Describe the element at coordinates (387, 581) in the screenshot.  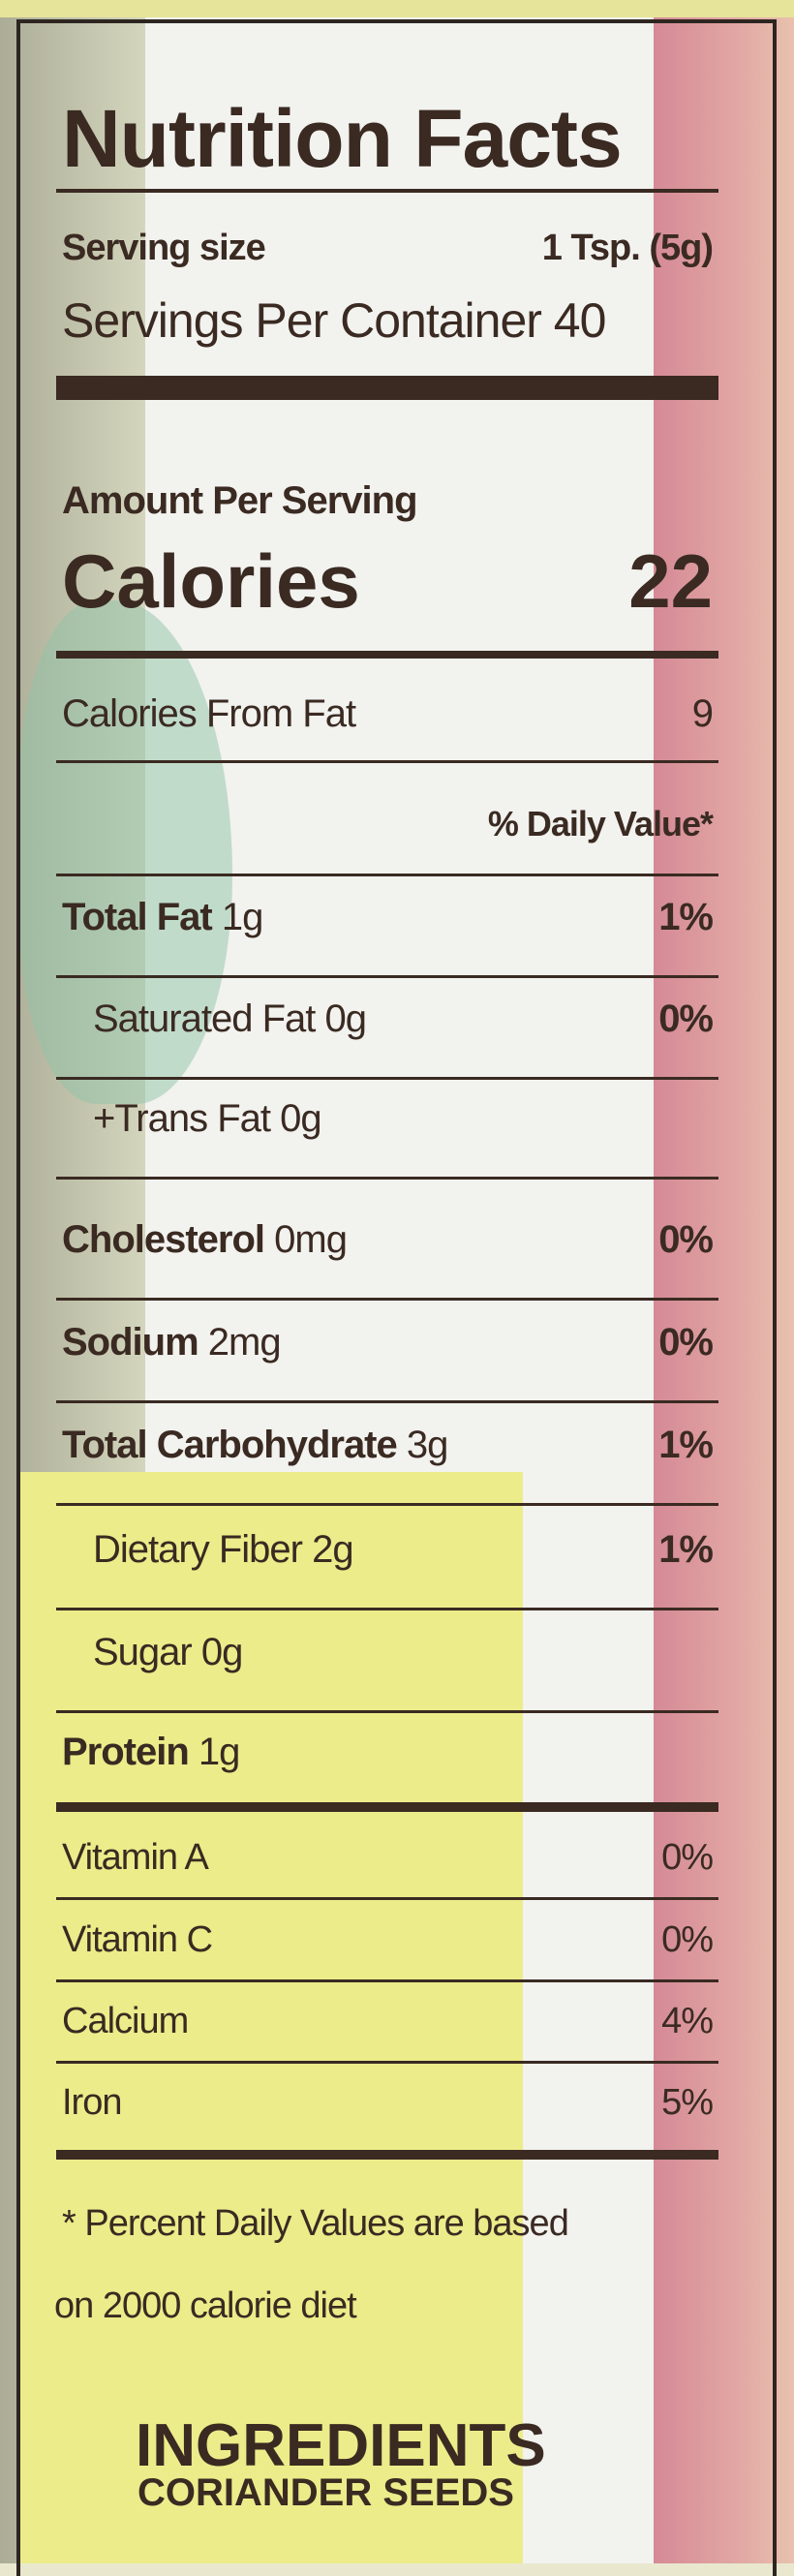
I see `calories-row: Calories 22` at that location.